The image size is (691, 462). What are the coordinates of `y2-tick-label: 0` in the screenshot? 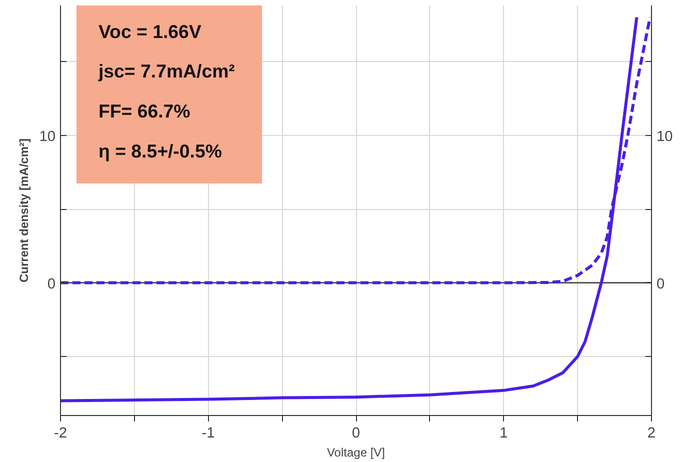 It's located at (660, 284).